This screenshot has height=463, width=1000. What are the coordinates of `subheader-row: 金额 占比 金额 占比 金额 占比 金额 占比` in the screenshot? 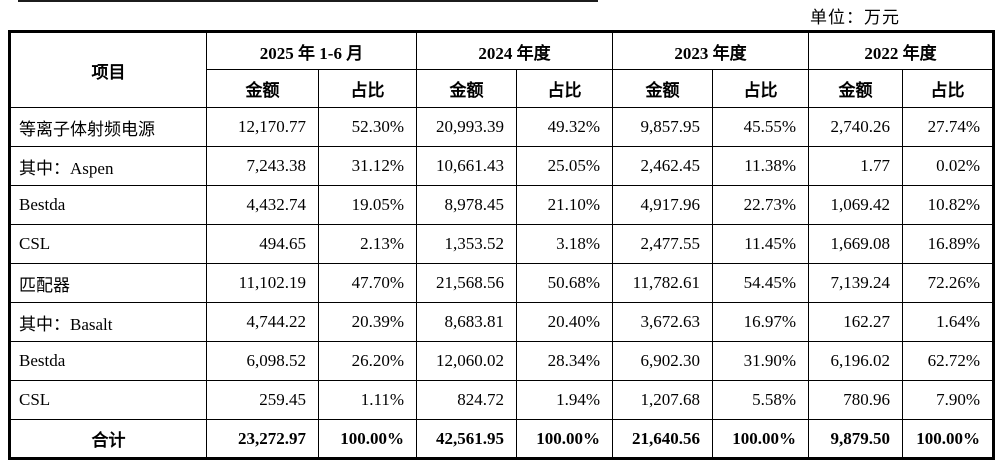 It's located at (502, 88).